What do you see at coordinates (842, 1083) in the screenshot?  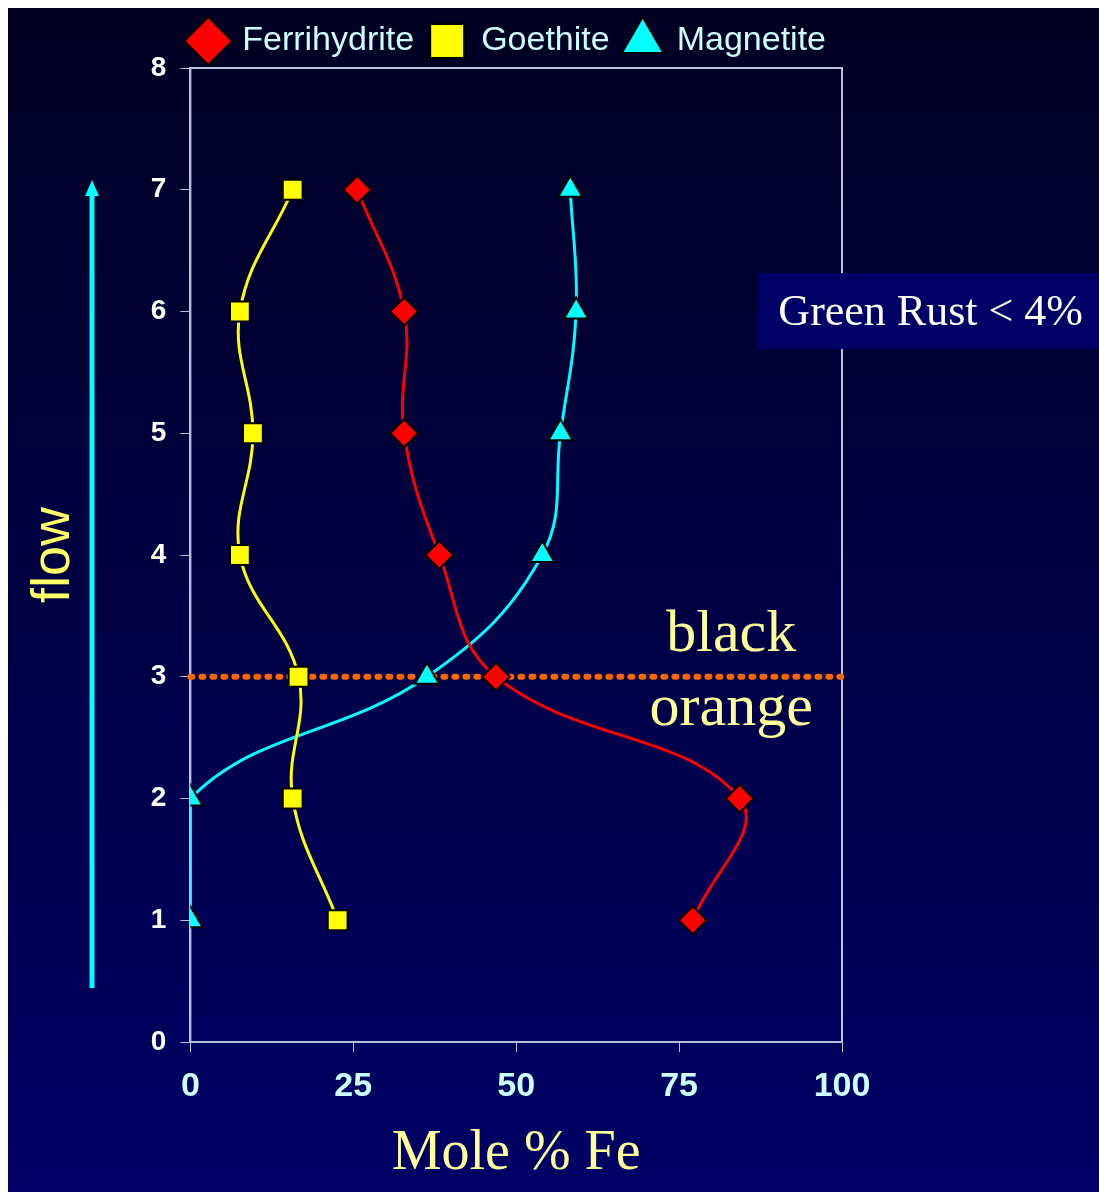 I see `x-tick-label: 100` at bounding box center [842, 1083].